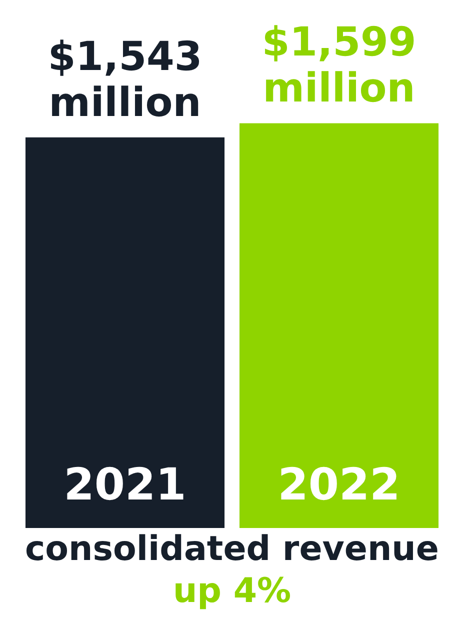  I want to click on x-tick-label: 2021, so click(125, 484).